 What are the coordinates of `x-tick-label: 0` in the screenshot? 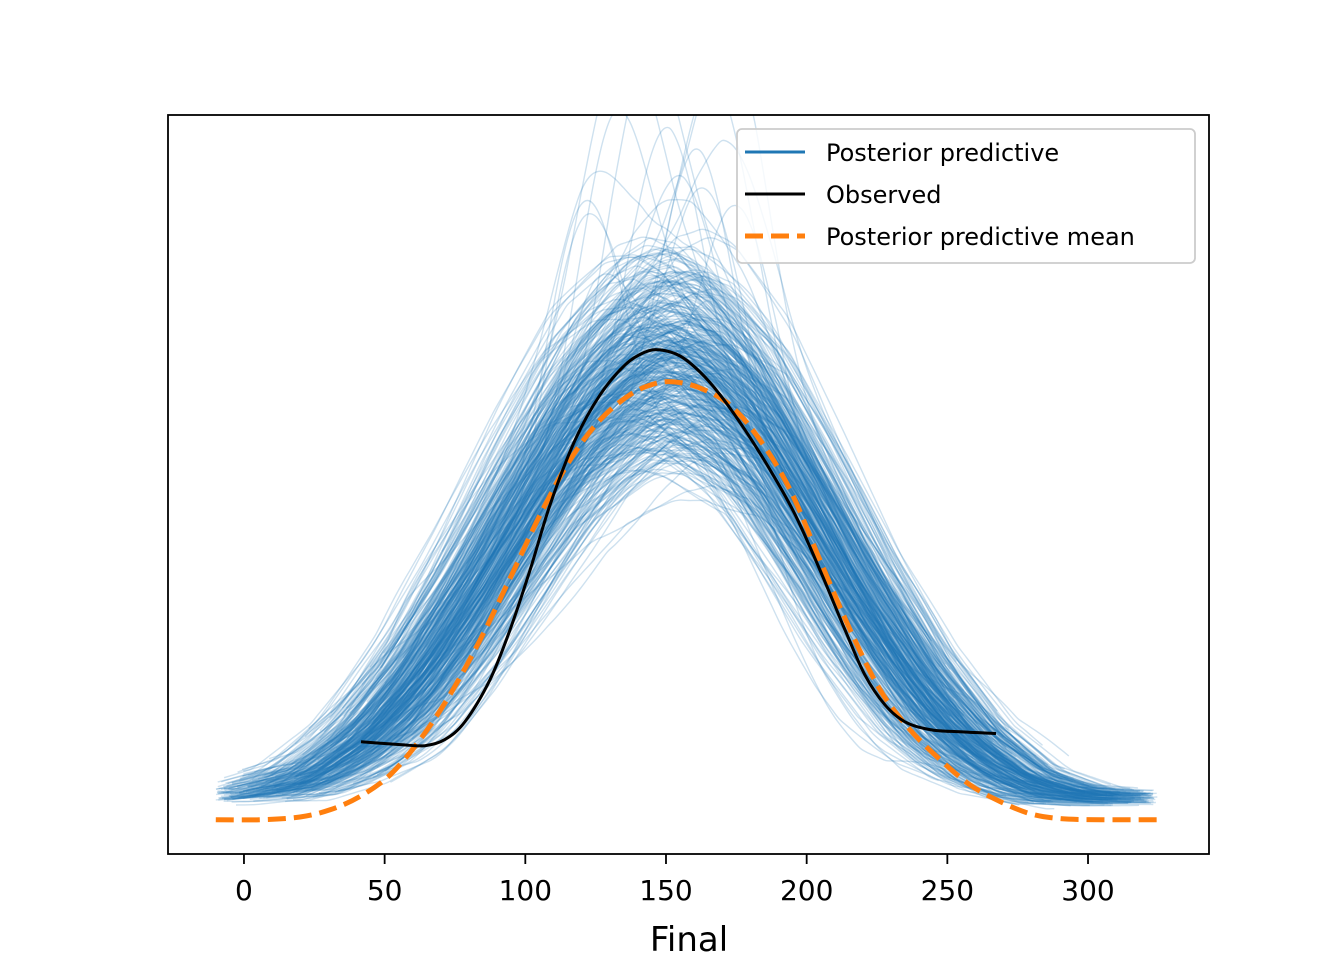 It's located at (244, 890).